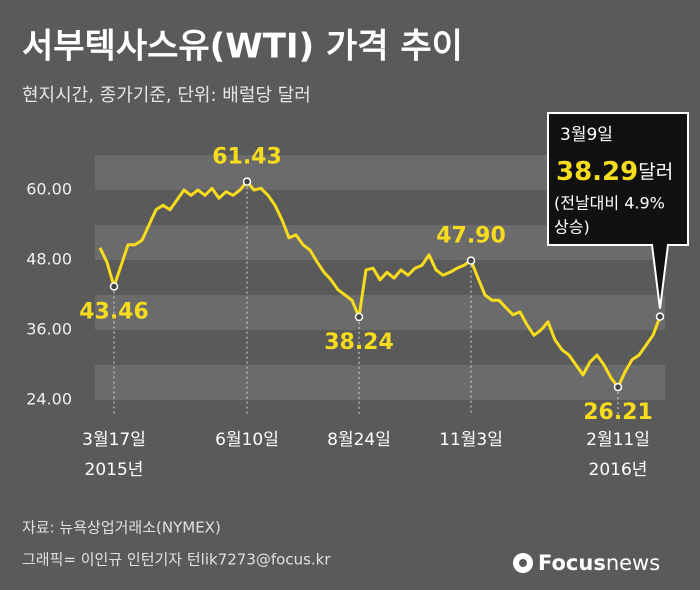  Describe the element at coordinates (359, 342) in the screenshot. I see `value-label: 38.24` at that location.